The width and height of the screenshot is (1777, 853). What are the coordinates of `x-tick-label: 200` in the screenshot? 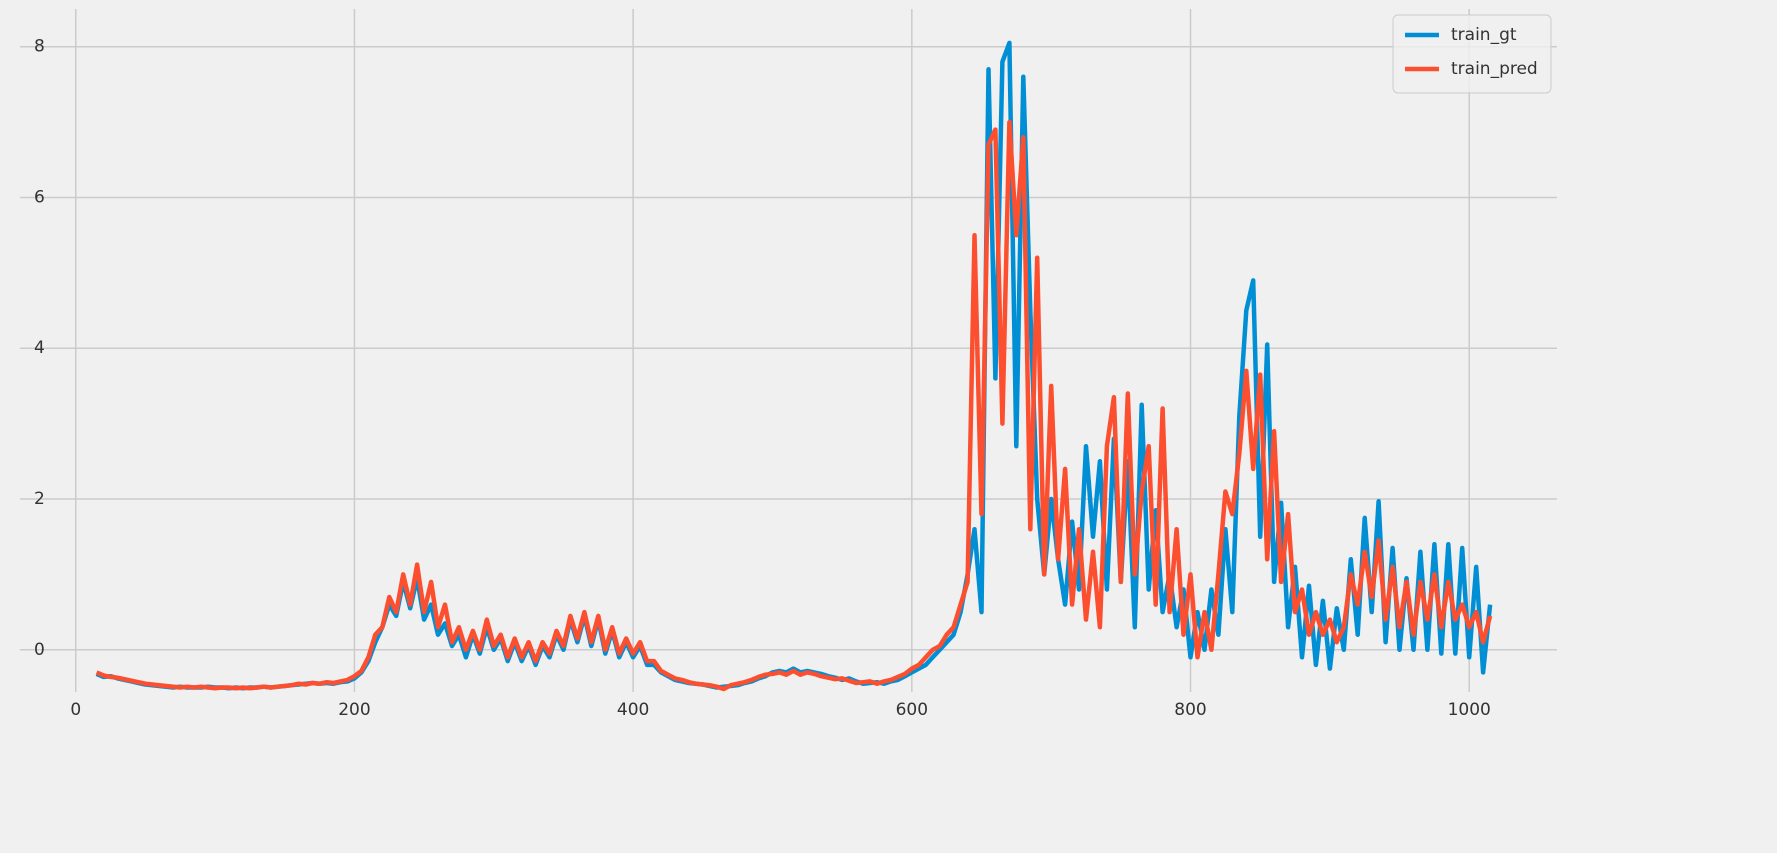 It's located at (354, 710).